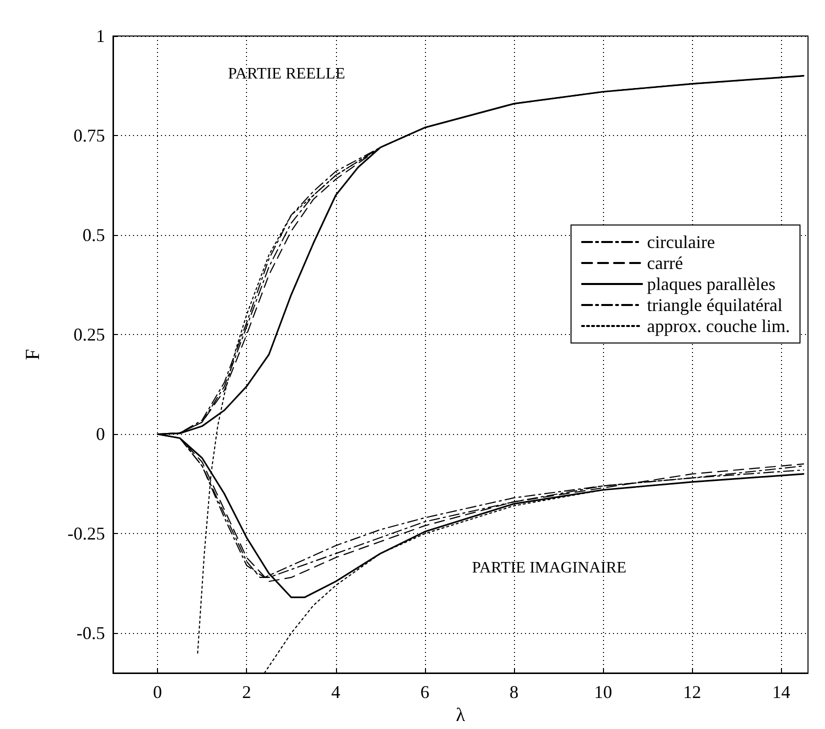 The width and height of the screenshot is (825, 729). I want to click on x-tick-label: 4, so click(335, 692).